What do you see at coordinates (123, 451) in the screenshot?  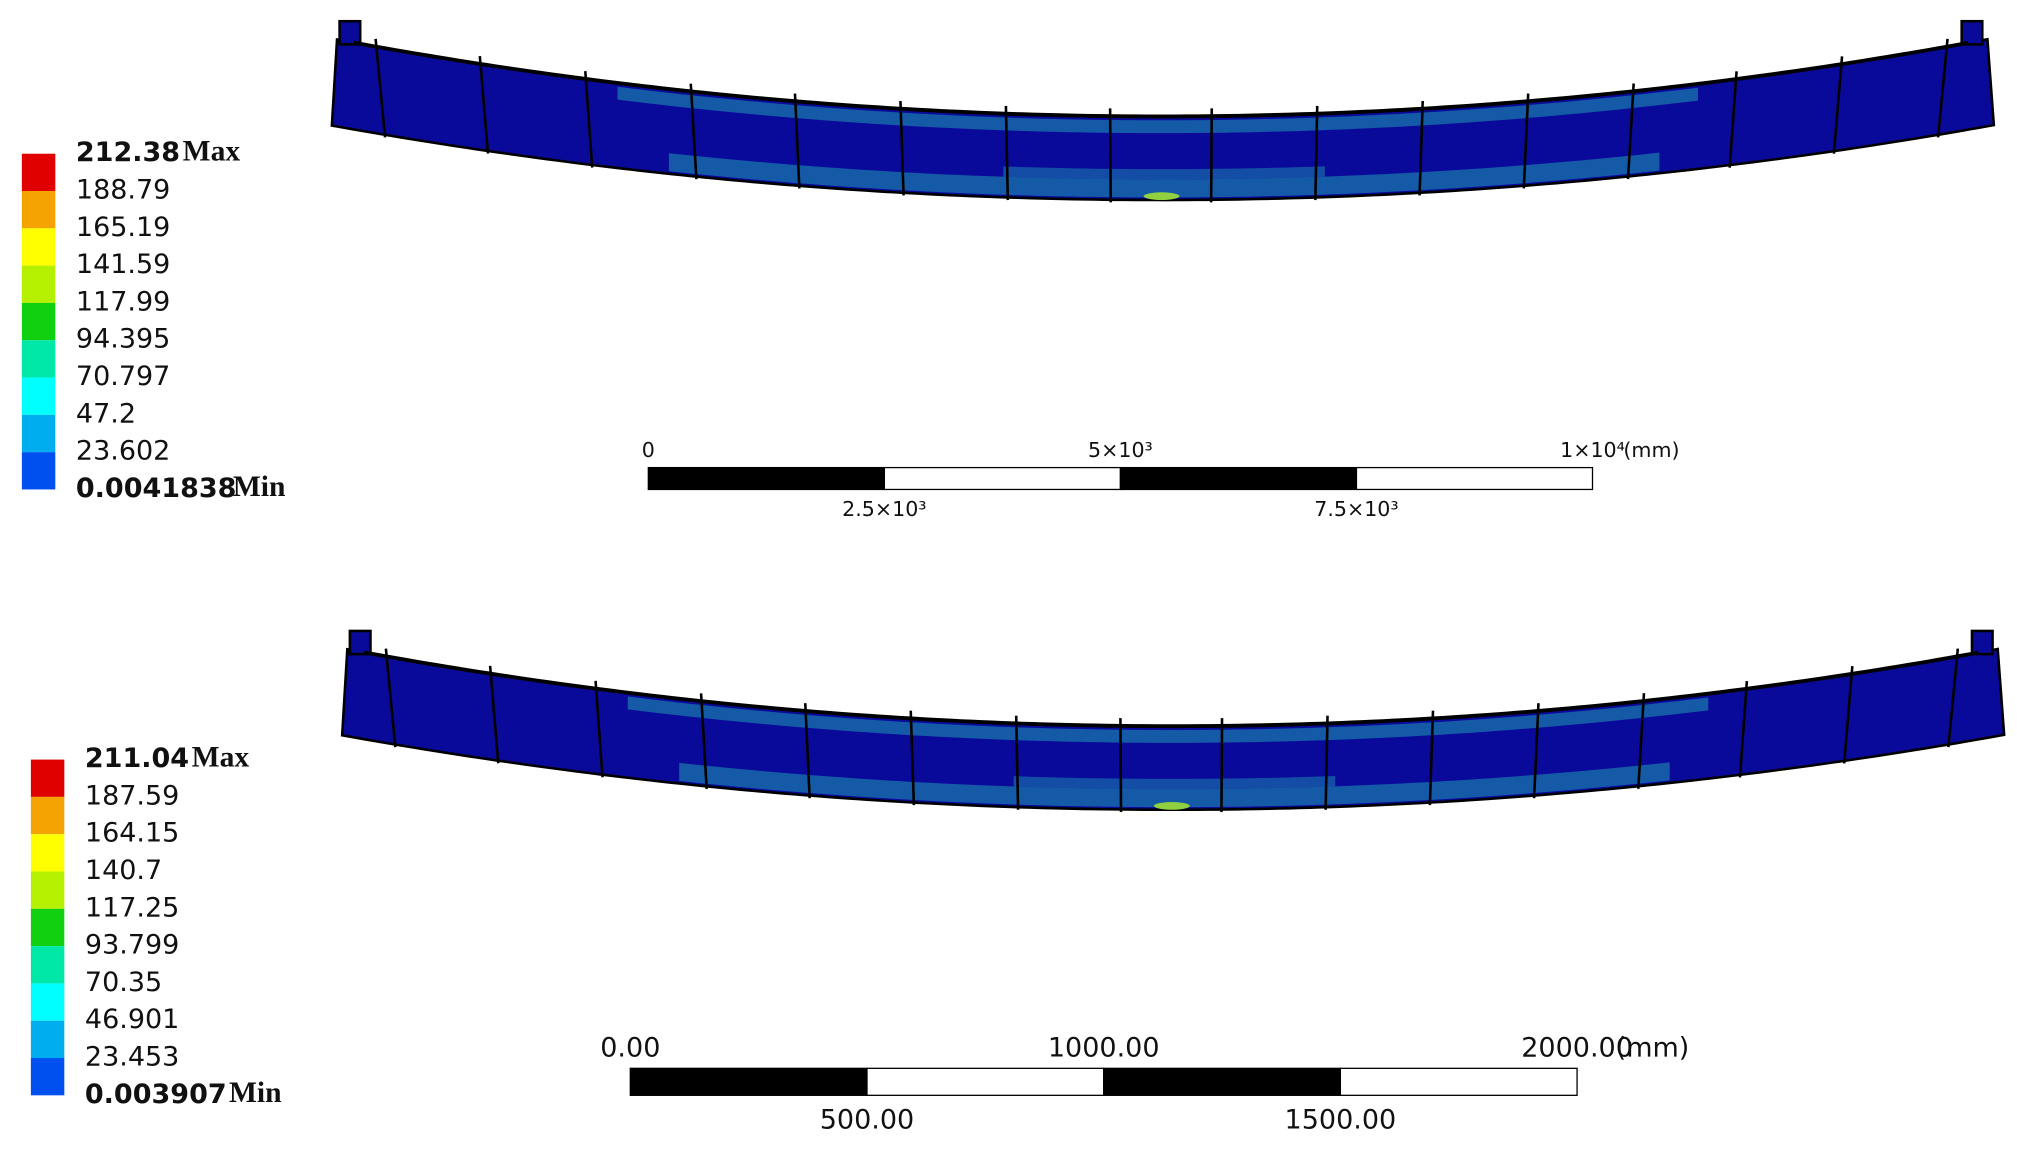 I see `legend-level: 23.602` at bounding box center [123, 451].